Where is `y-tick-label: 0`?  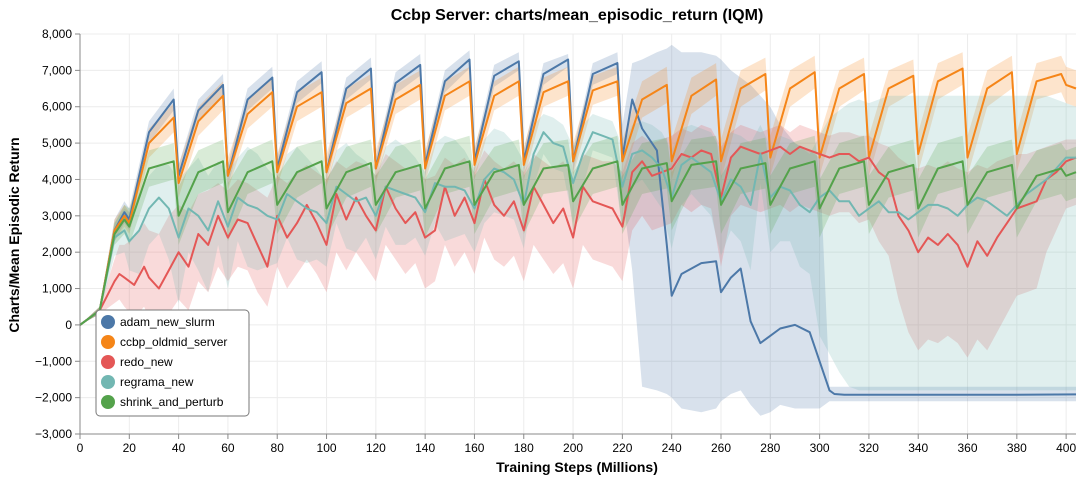
y-tick-label: 0 is located at coordinates (68, 325).